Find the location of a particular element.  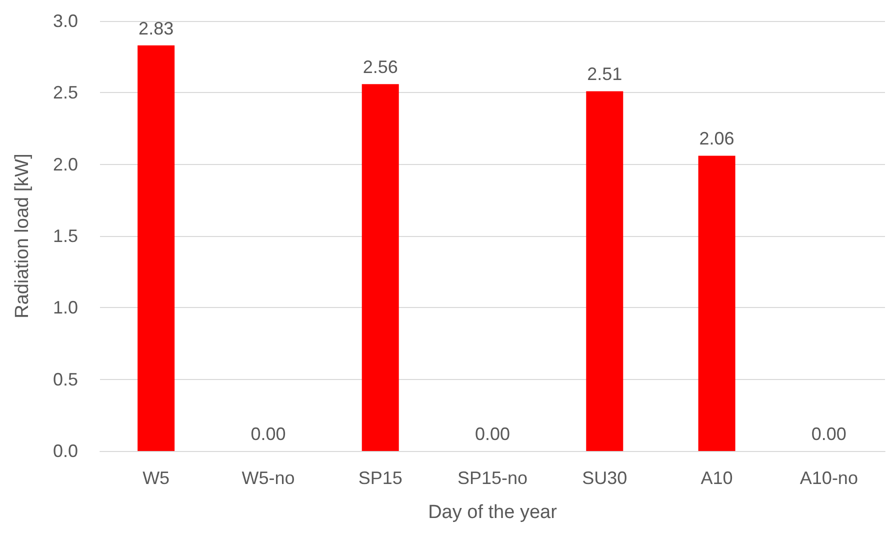

x-tick-label: SU30 is located at coordinates (605, 478).